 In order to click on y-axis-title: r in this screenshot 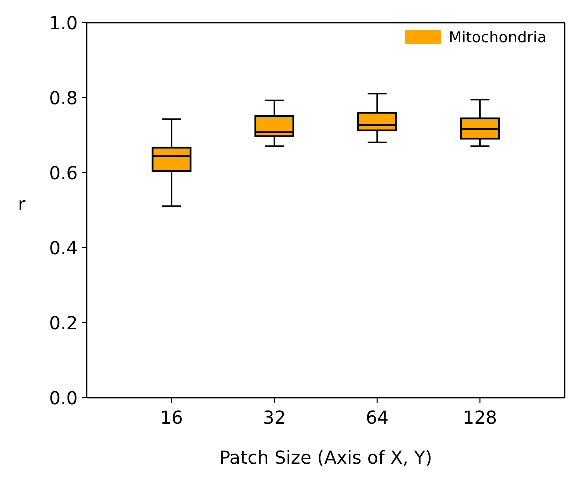, I will do `click(22, 205)`.